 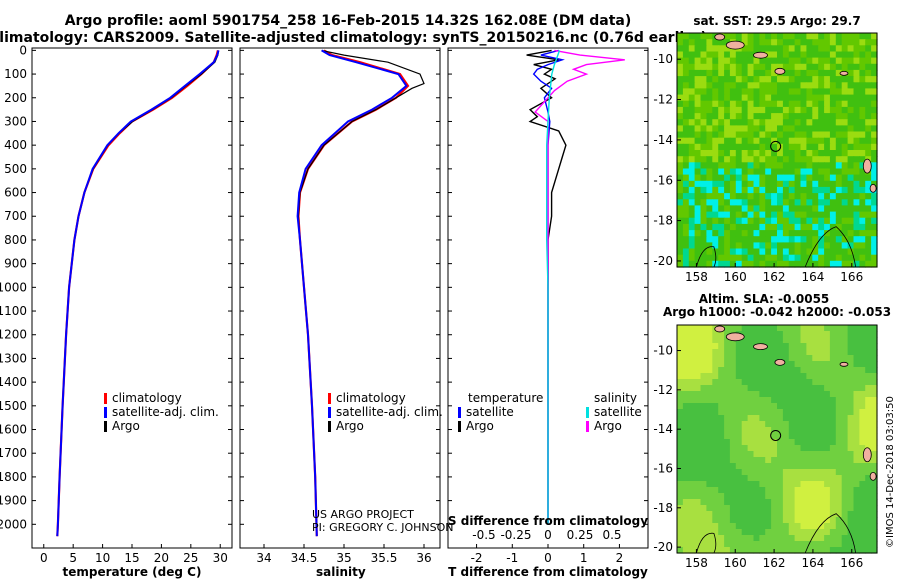 What do you see at coordinates (382, 527) in the screenshot?
I see `pi-credit: PI: GREGORY C. JOHNSON` at bounding box center [382, 527].